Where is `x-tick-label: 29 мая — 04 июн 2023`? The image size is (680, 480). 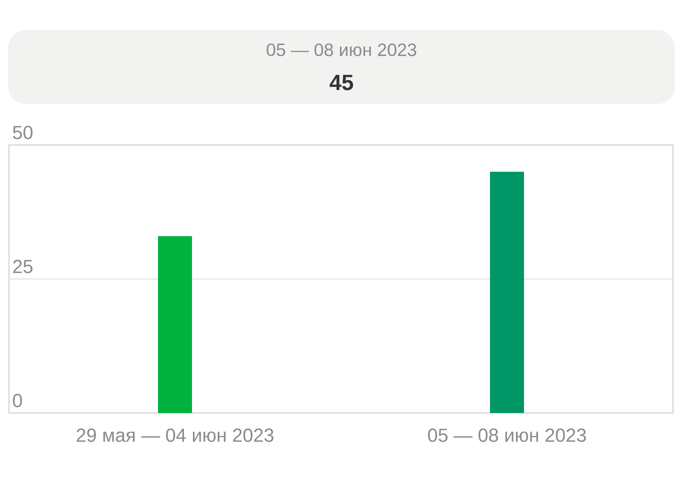
x-tick-label: 29 мая — 04 июн 2023 is located at coordinates (175, 435).